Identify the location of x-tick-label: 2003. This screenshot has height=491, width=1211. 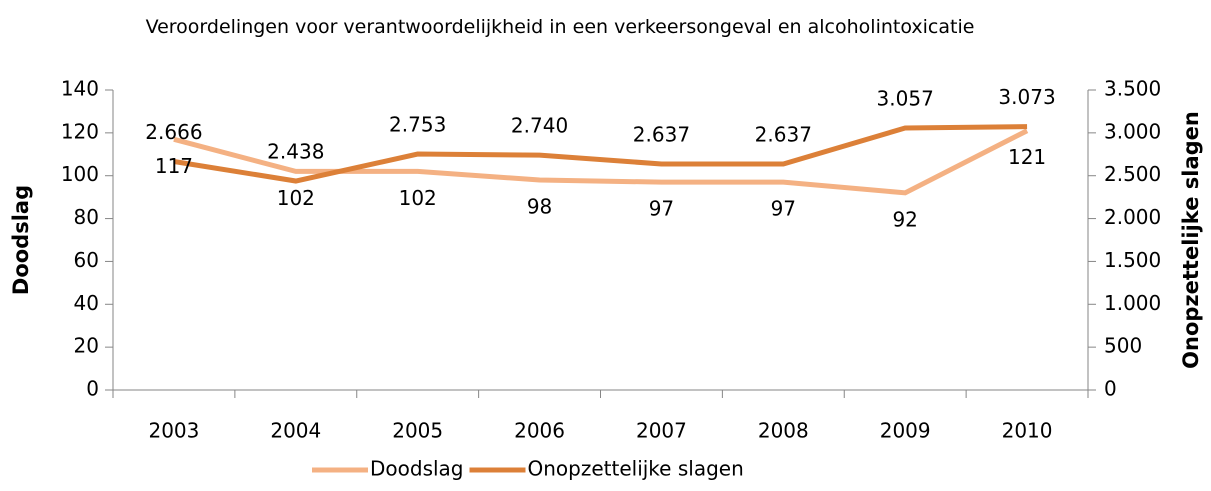
(173, 431).